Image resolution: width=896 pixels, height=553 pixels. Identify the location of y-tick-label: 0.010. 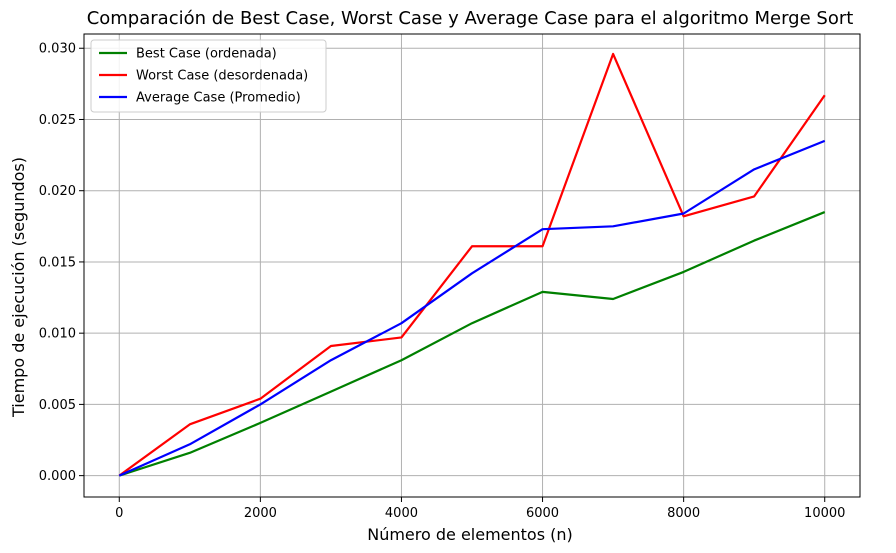
(57, 334).